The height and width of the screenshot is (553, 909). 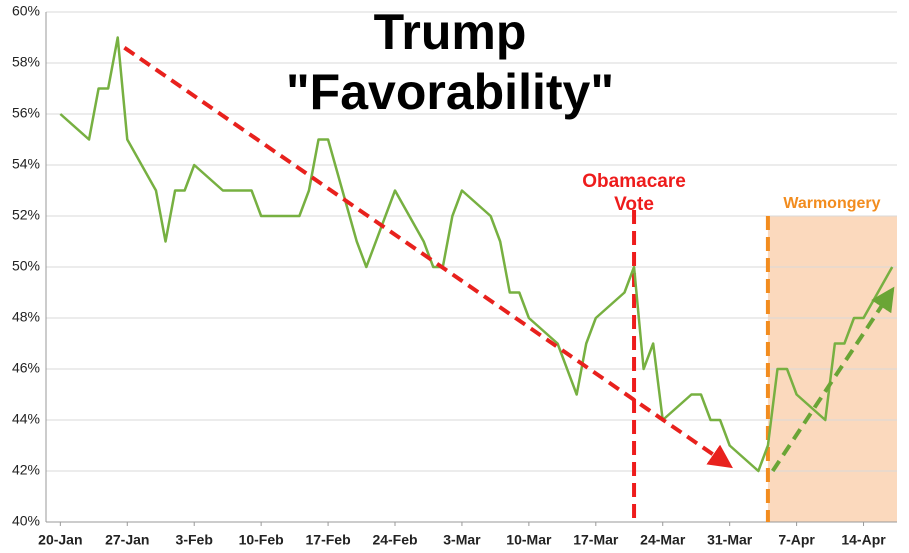 What do you see at coordinates (127, 540) in the screenshot?
I see `x-tick-label: 27-Jan` at bounding box center [127, 540].